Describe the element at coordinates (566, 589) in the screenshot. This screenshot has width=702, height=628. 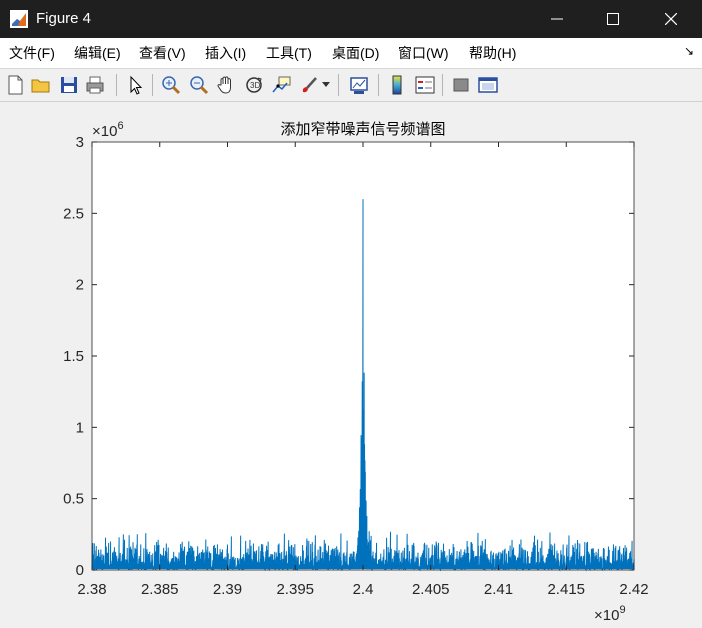
I see `x-tick-label: 2.415` at that location.